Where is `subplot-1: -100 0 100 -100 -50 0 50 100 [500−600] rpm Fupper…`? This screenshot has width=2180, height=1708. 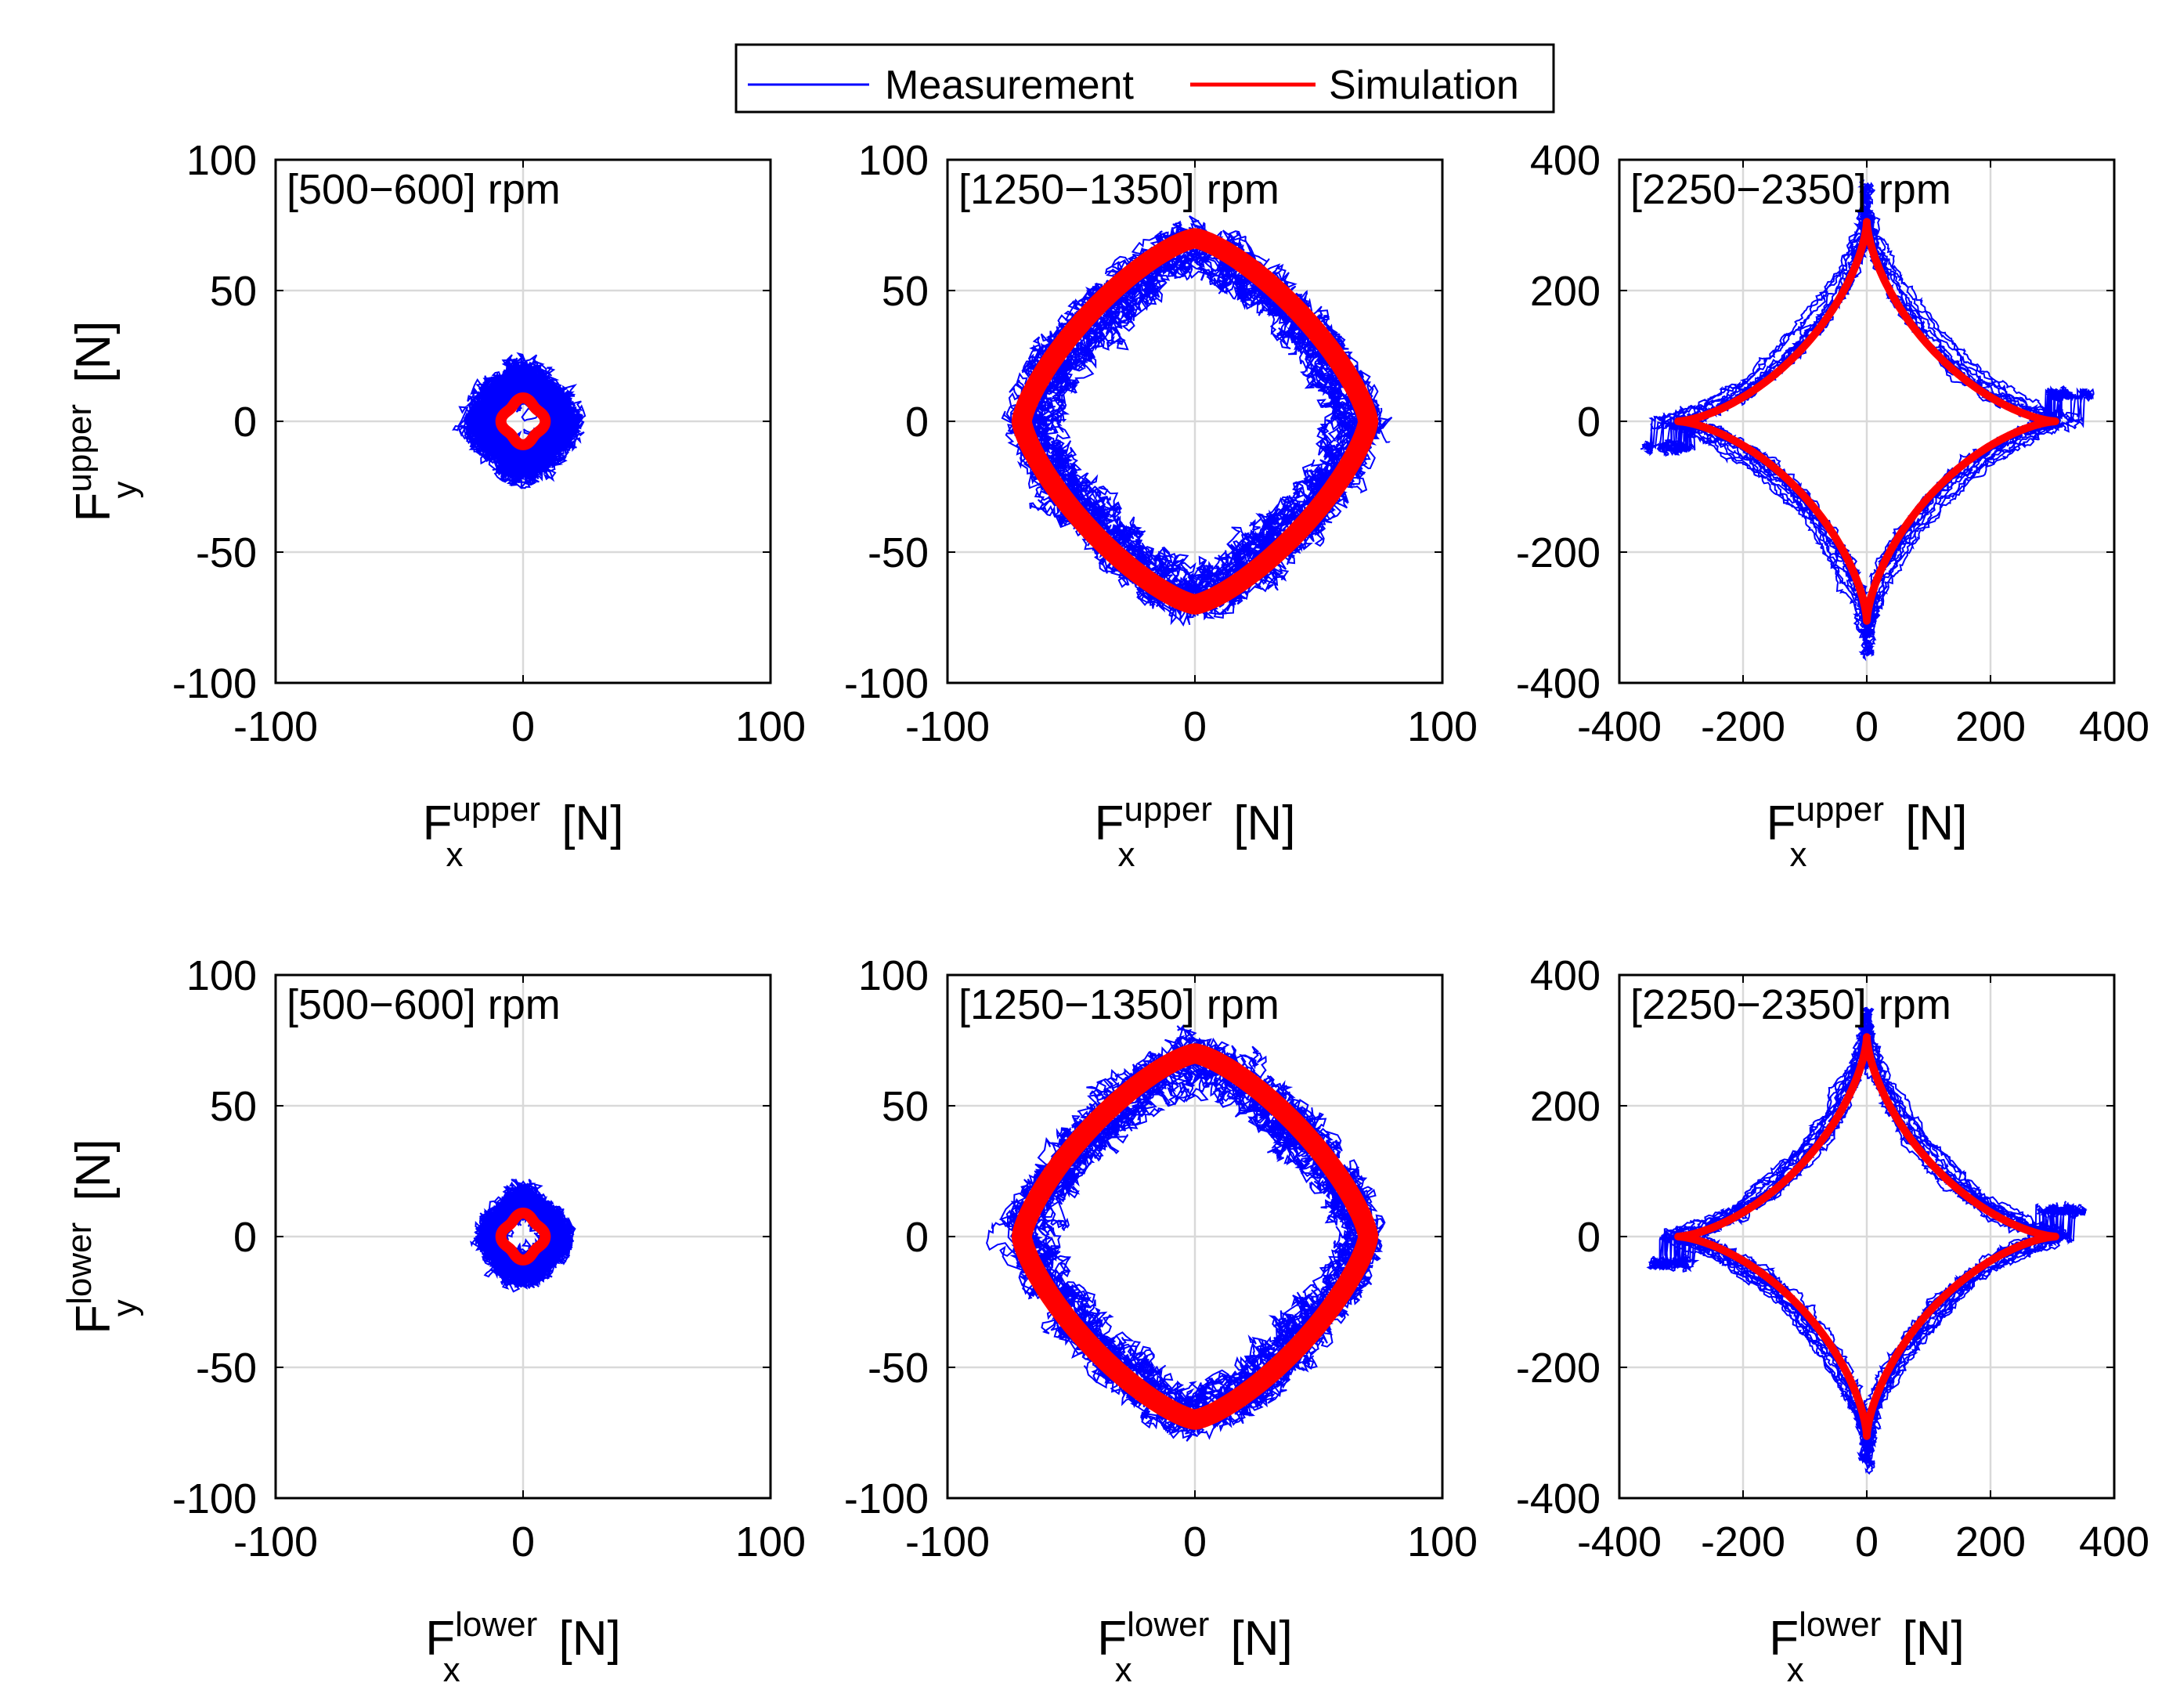 subplot-1: -100 0 100 -100 -50 0 50 100 [500−600] rpm Fupper… is located at coordinates (433, 505).